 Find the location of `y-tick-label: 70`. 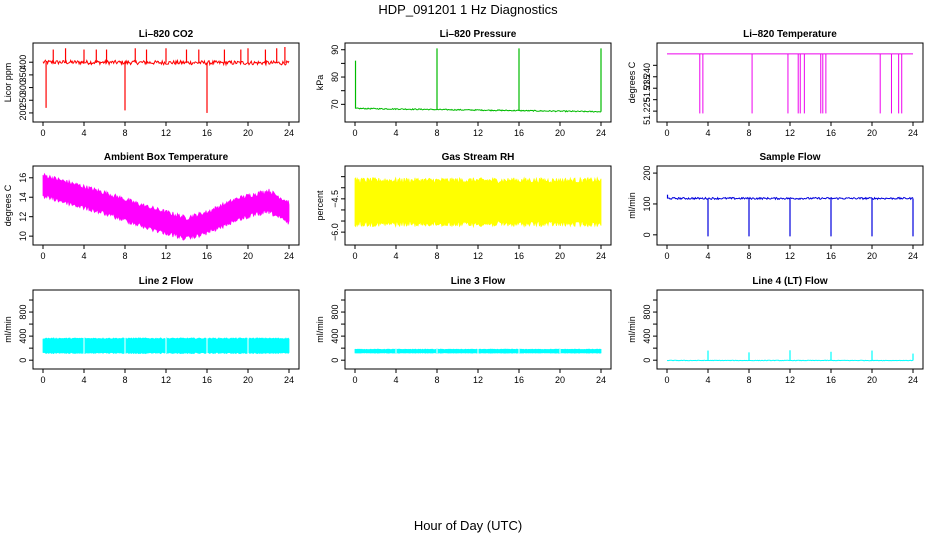

y-tick-label: 70 is located at coordinates (335, 104).